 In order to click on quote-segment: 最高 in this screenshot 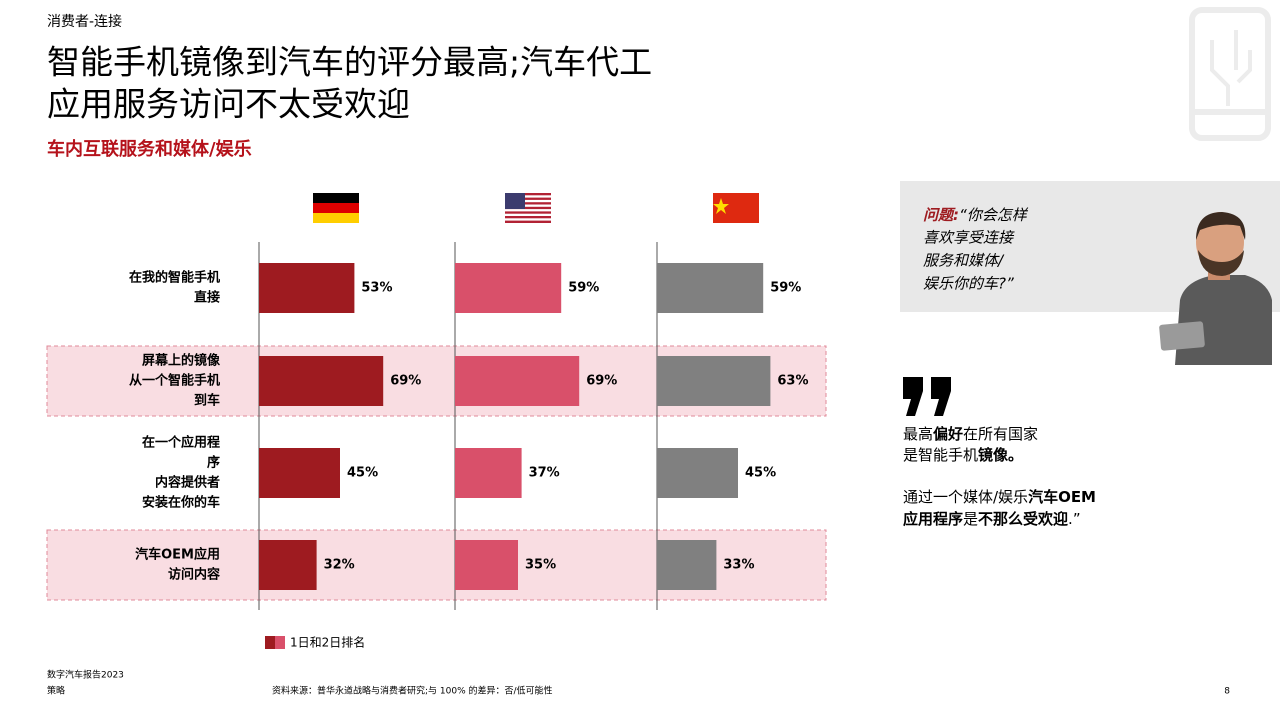, I will do `click(918, 434)`.